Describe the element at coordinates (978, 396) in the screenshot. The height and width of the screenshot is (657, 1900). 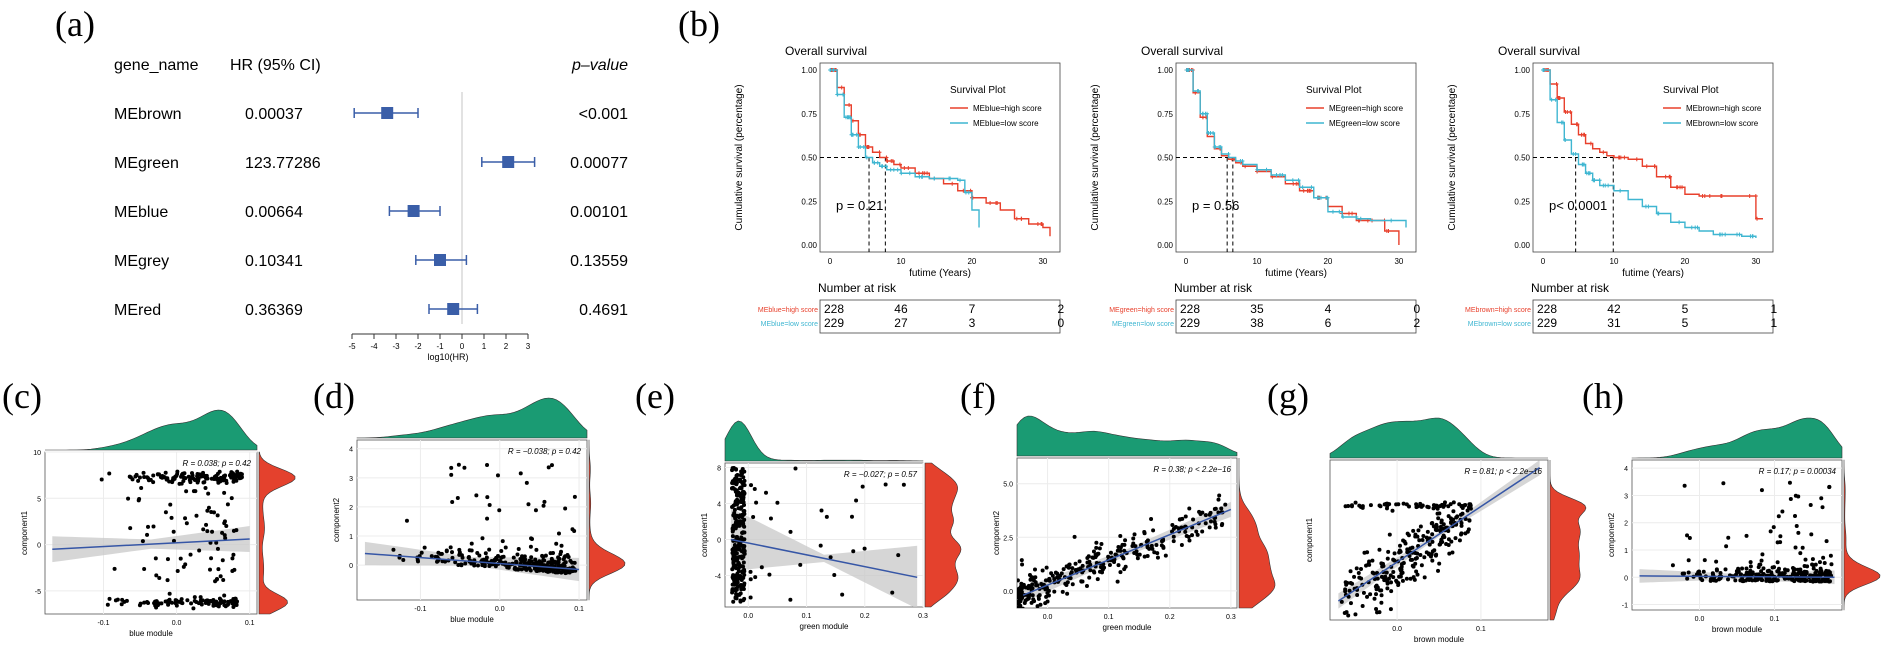
I see `panel-label-f: (f)` at that location.